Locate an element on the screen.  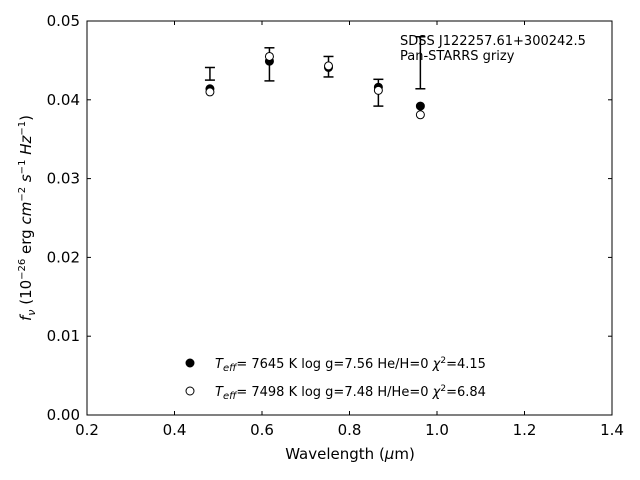
annotation-object-name: SDSS J122257.61+300242.5 is located at coordinates (493, 41).